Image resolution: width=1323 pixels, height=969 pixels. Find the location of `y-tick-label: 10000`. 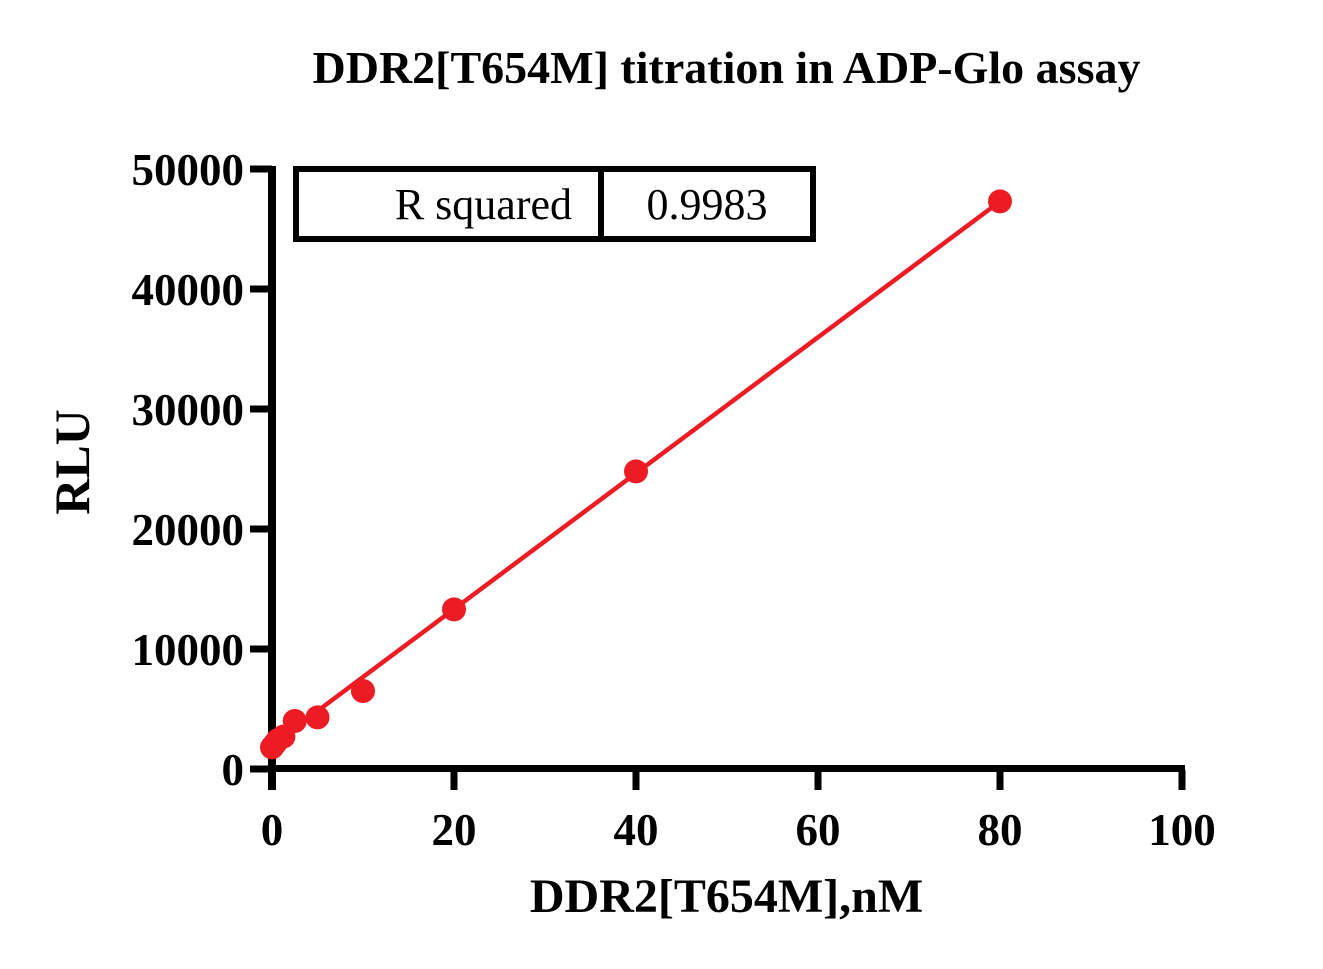

y-tick-label: 10000 is located at coordinates (188, 650).